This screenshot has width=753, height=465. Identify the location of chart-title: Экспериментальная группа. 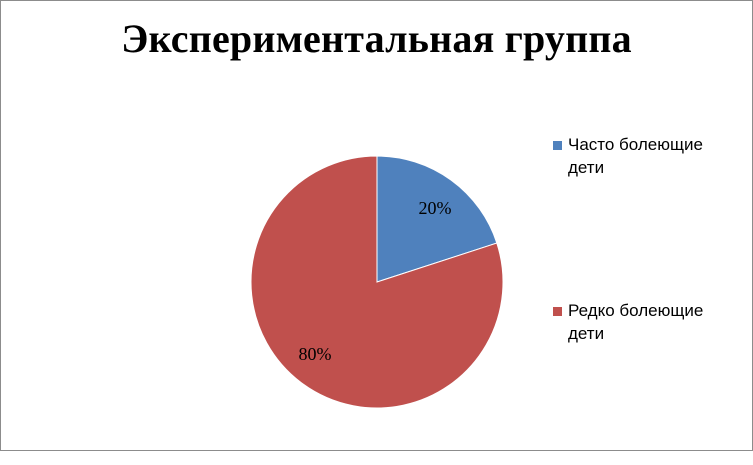
(376, 38).